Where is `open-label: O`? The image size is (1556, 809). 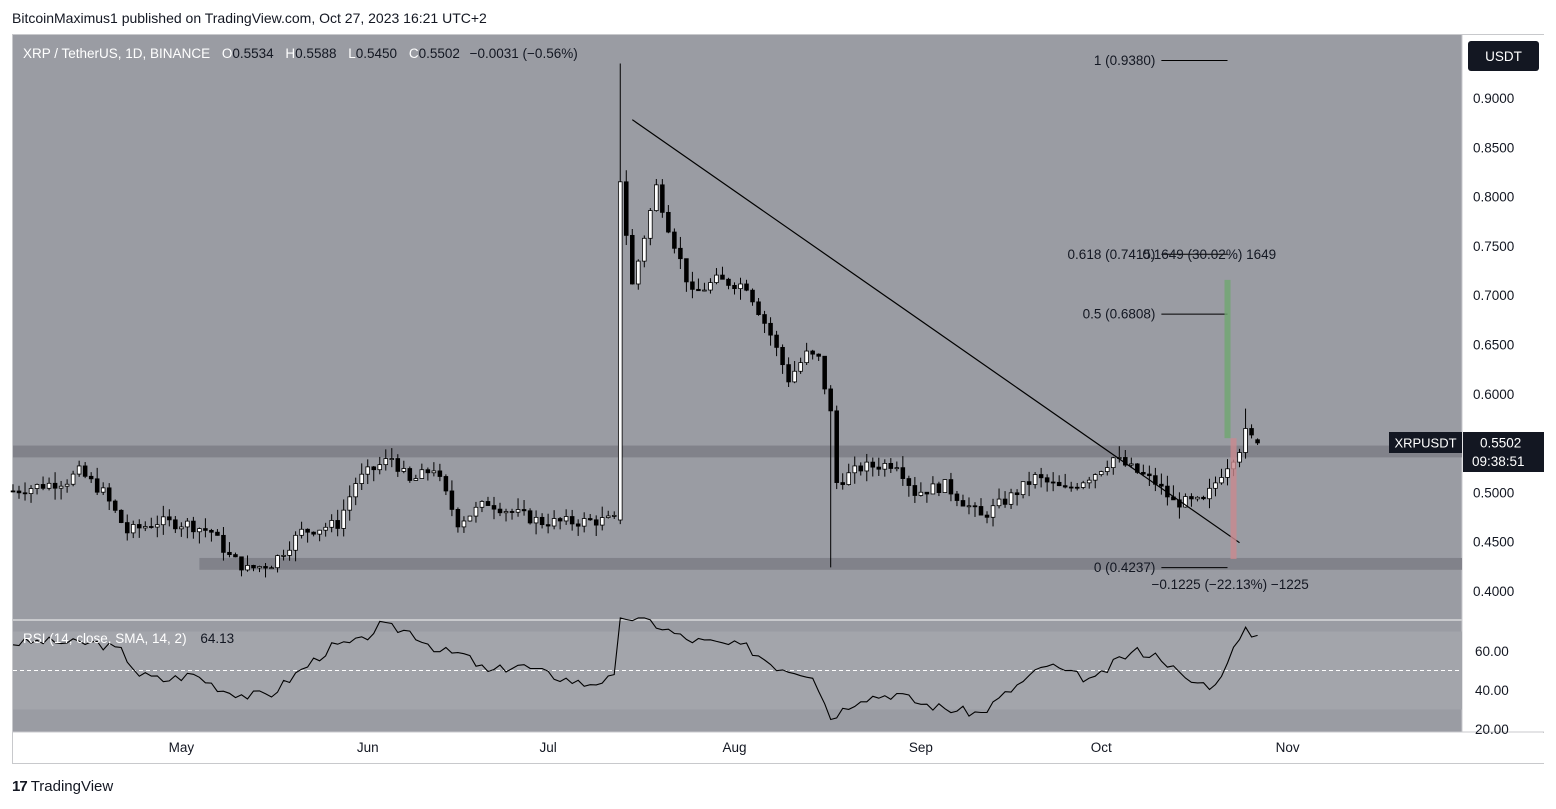 open-label: O is located at coordinates (227, 53).